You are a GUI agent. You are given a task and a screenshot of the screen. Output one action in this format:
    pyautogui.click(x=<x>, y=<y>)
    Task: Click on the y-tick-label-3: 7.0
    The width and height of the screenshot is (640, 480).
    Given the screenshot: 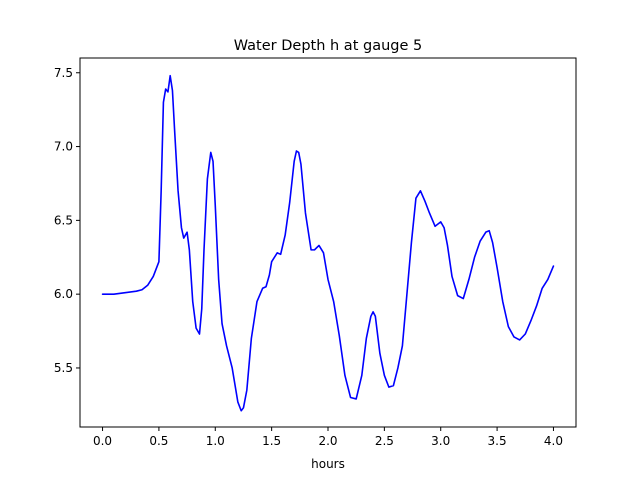 What is the action you would take?
    pyautogui.click(x=63, y=147)
    